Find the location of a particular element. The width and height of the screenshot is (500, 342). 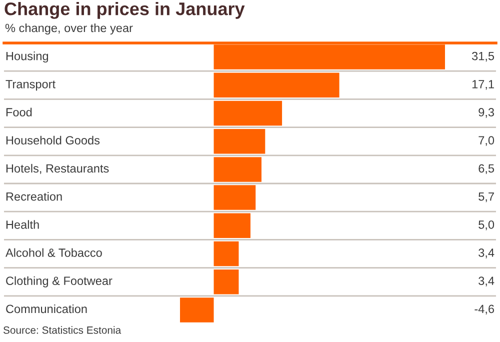

data-label: 5,0 is located at coordinates (486, 225).